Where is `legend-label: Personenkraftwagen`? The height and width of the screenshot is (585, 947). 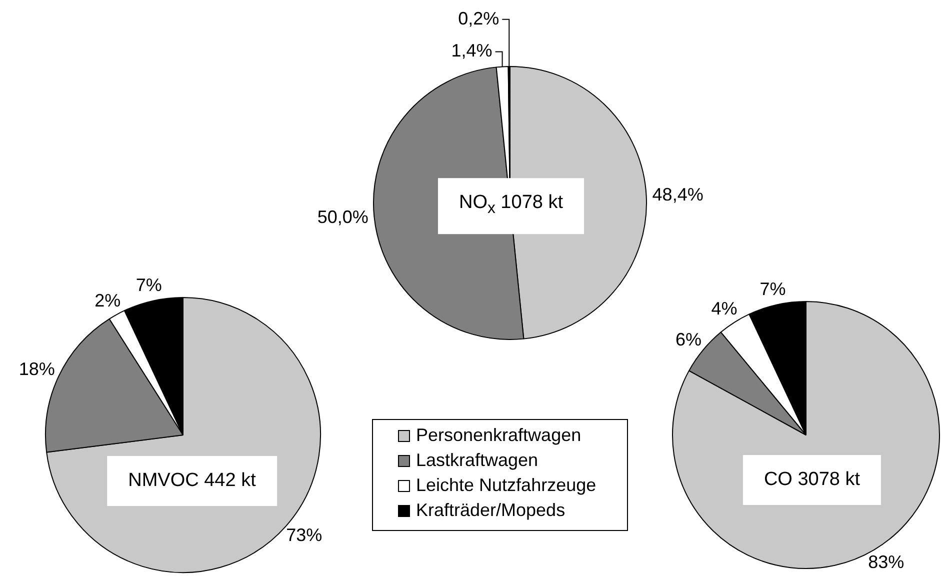 legend-label: Personenkraftwagen is located at coordinates (499, 435).